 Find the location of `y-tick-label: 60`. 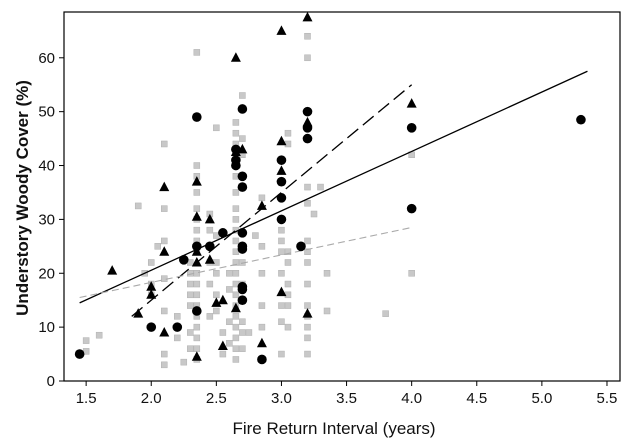

y-tick-label: 60 is located at coordinates (46, 58).